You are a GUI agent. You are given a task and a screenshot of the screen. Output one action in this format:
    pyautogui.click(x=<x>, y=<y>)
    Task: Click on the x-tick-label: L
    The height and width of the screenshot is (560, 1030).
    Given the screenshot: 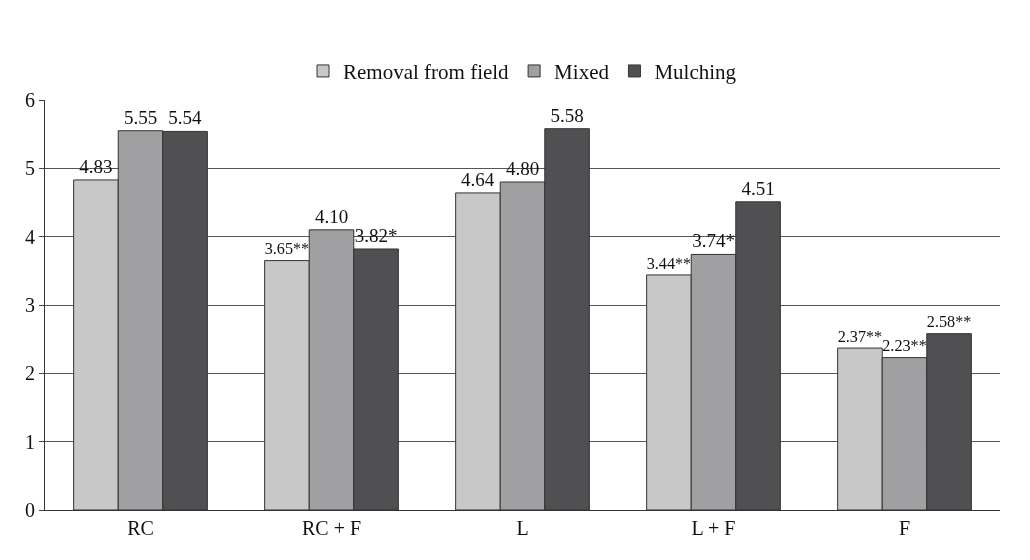 What is the action you would take?
    pyautogui.click(x=522, y=528)
    